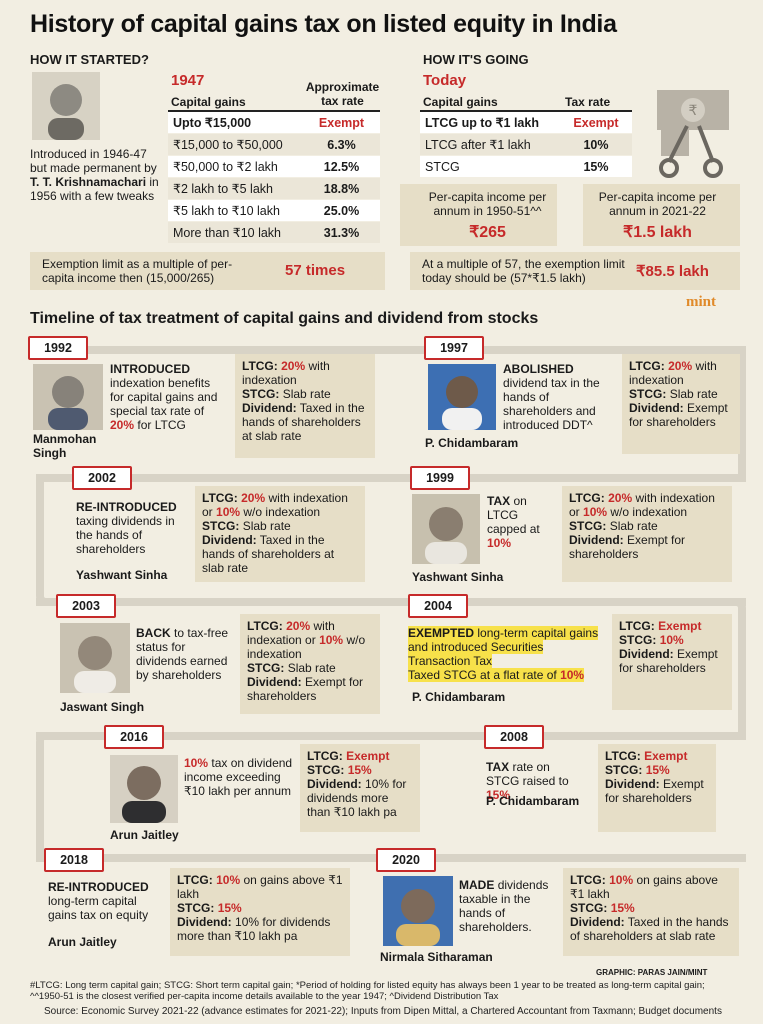 This screenshot has width=763, height=1024. What do you see at coordinates (212, 123) in the screenshot?
I see `table-cell: Upto ₹15,000` at bounding box center [212, 123].